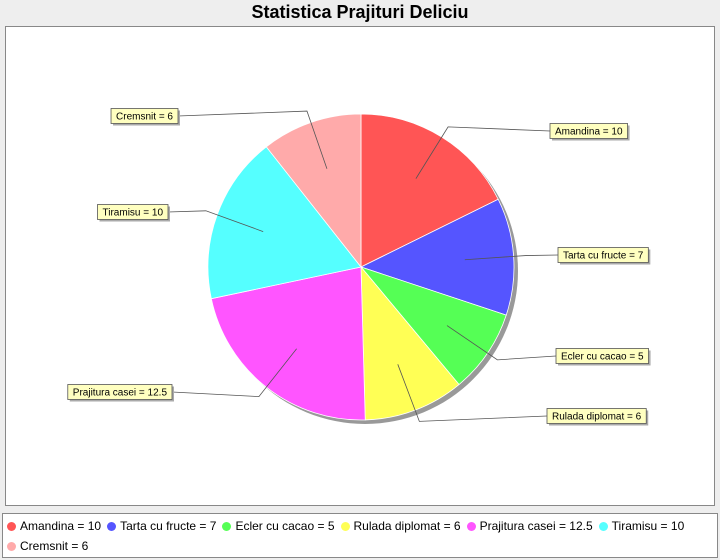  I want to click on legend-item-ecler-cu-cacao: Ecler cu cacao = 5, so click(278, 526).